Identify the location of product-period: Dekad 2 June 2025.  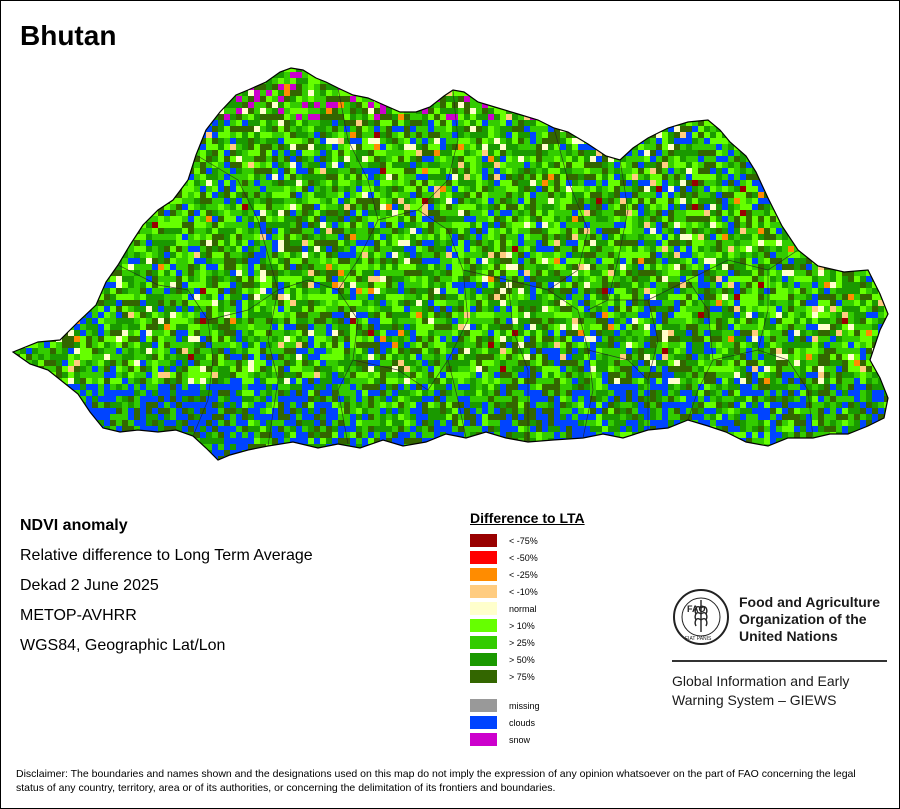
(89, 585).